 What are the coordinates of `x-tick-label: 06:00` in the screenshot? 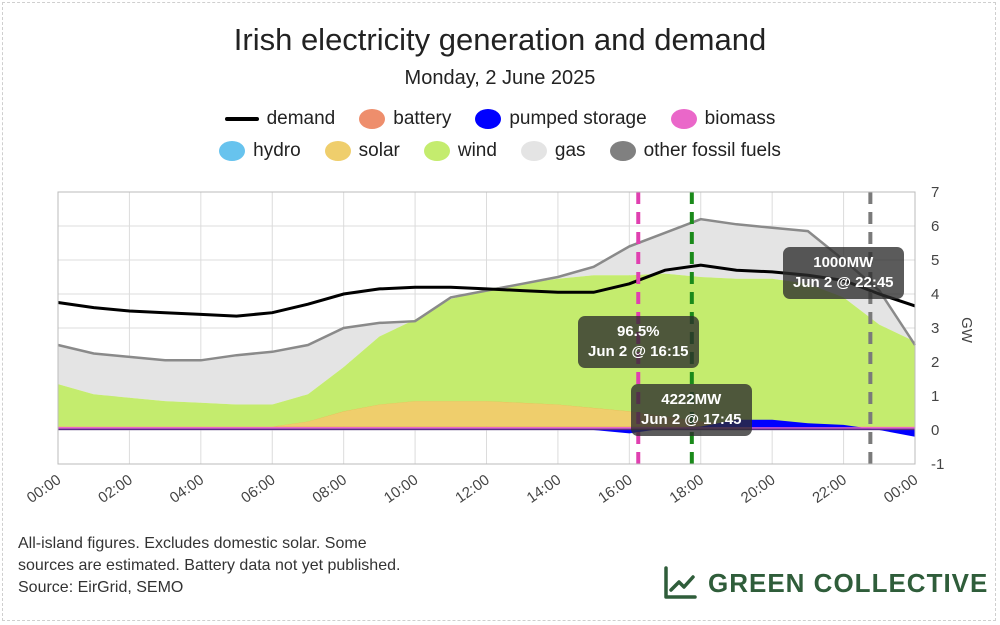 It's located at (258, 488).